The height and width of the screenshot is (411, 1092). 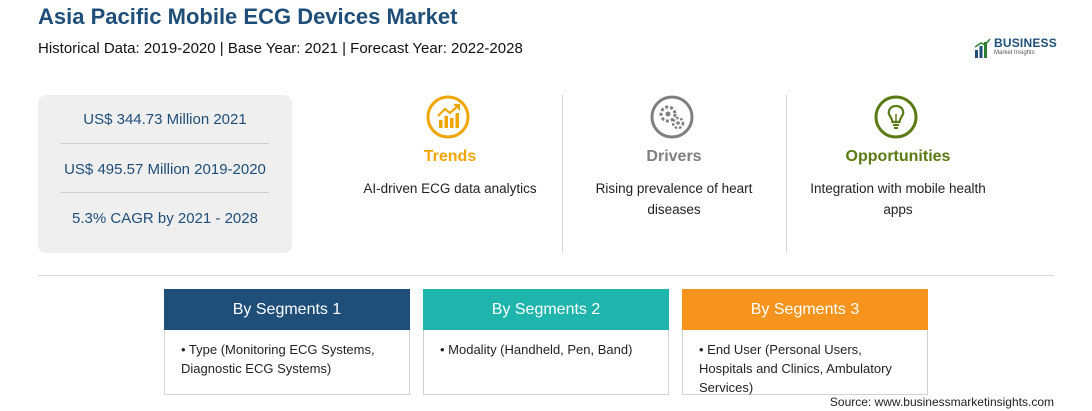 What do you see at coordinates (896, 117) in the screenshot?
I see `lightbulb-icon` at bounding box center [896, 117].